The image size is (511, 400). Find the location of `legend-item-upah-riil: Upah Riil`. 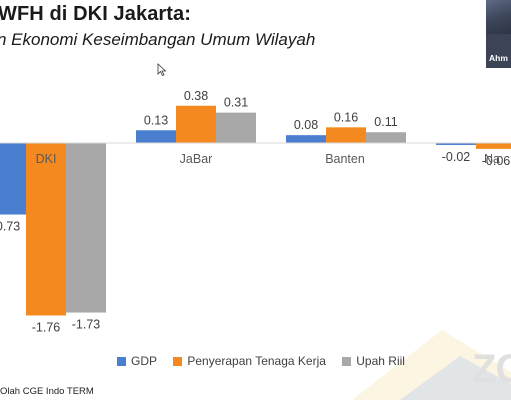

legend-item-upah-riil: Upah Riil is located at coordinates (373, 361).